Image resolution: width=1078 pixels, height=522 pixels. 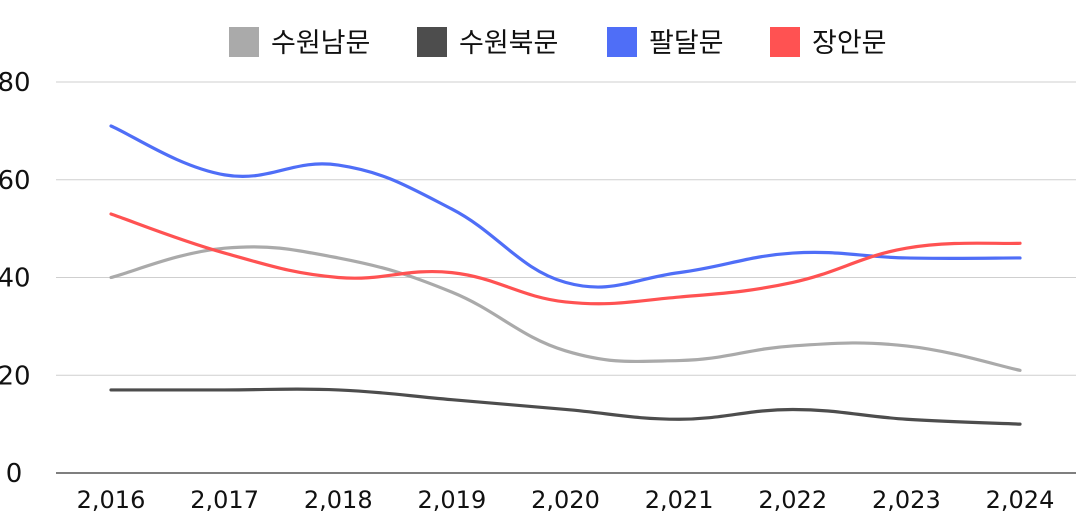 I want to click on x-tick-label: 2,020, so click(x=565, y=500).